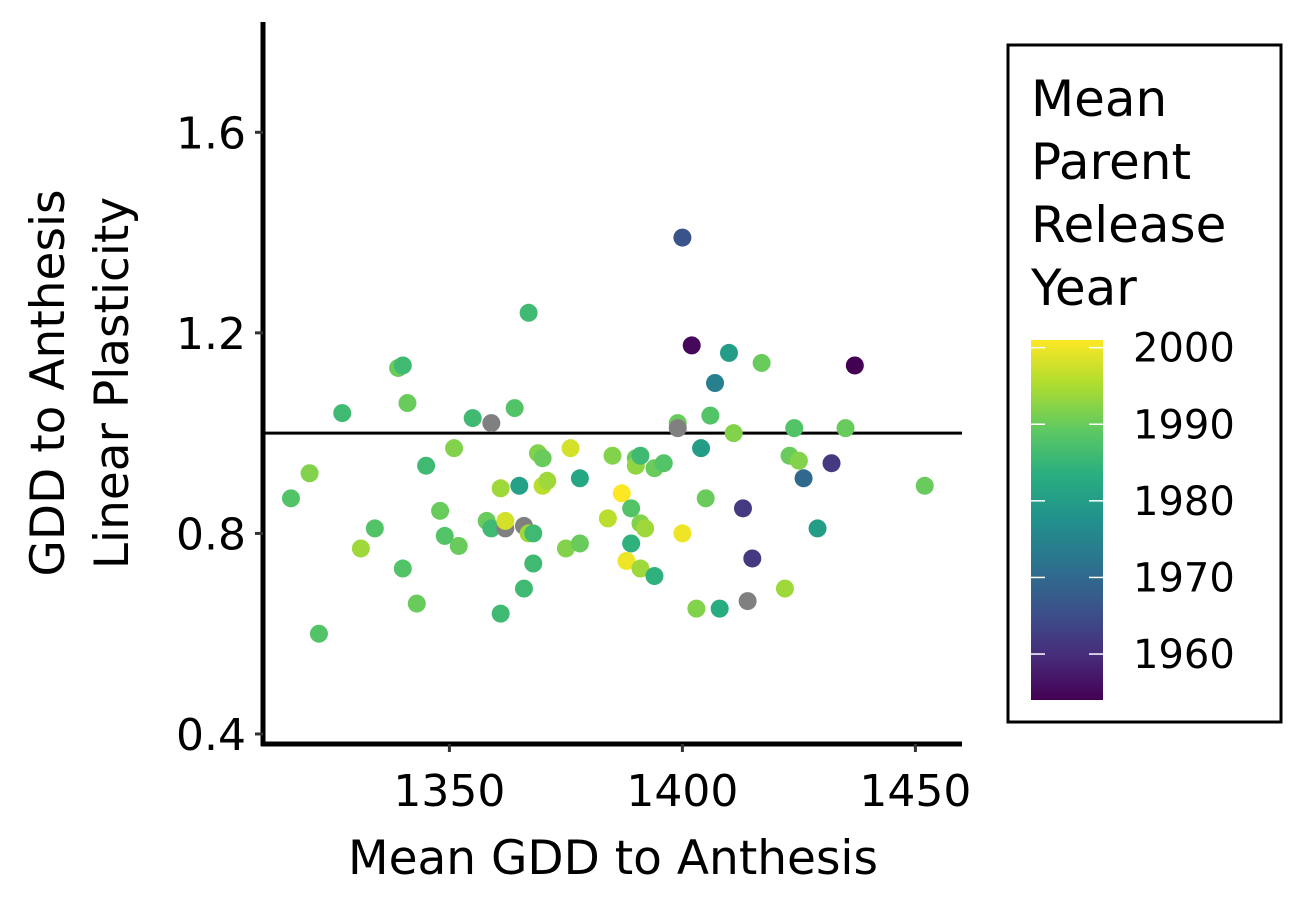 The height and width of the screenshot is (908, 1305). Describe the element at coordinates (1184, 349) in the screenshot. I see `colorbar-tick-label: 2000` at that location.